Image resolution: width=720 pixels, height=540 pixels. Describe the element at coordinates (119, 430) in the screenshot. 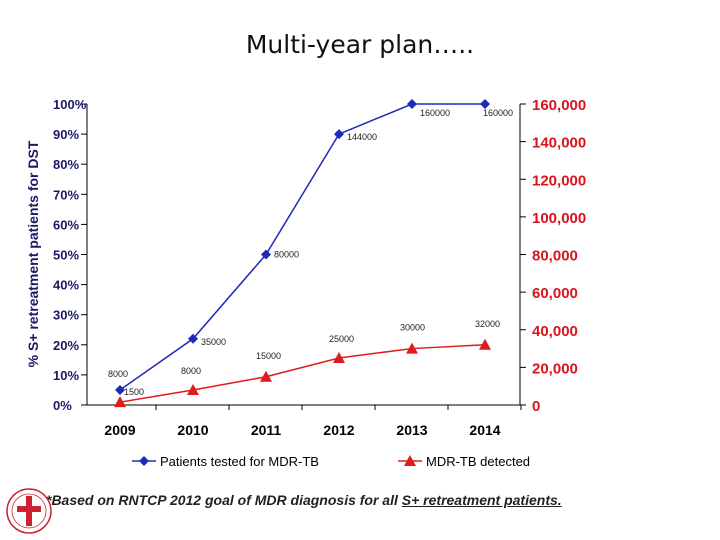

I see `x-axis-tick-label: 2009` at that location.